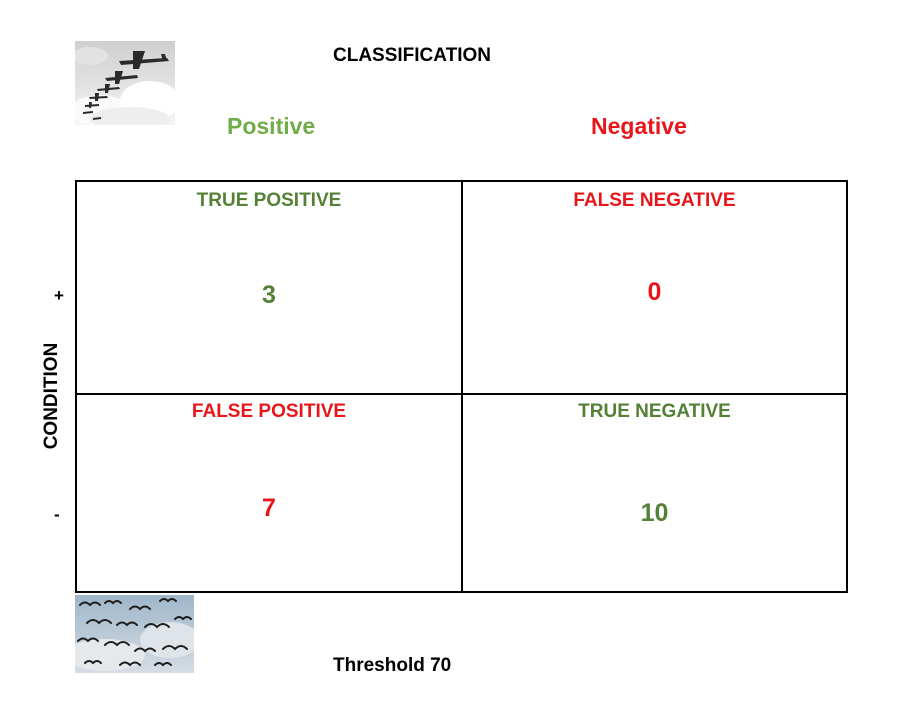 The width and height of the screenshot is (912, 716). Describe the element at coordinates (654, 493) in the screenshot. I see `cell-true-negative: TRUE NEGATIVE 10` at that location.